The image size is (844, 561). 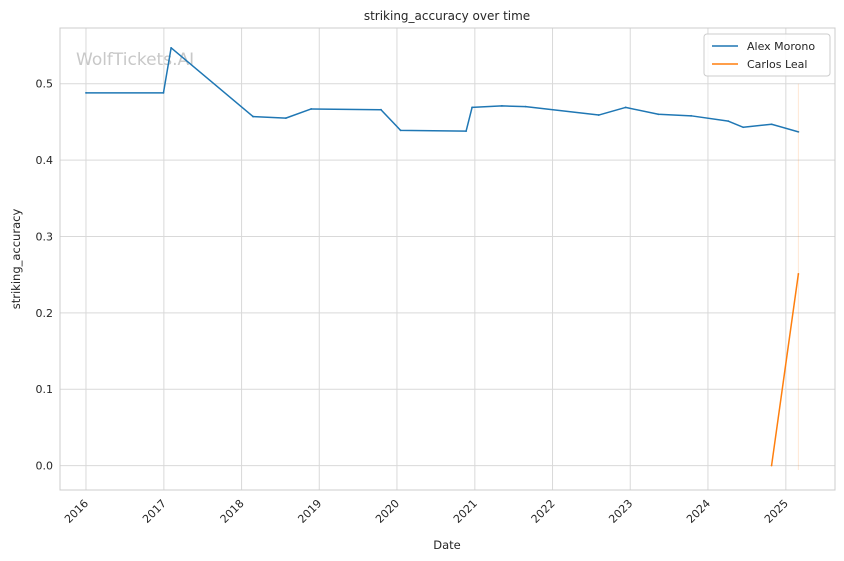 I want to click on y-tick-label: 0.5, so click(x=45, y=84).